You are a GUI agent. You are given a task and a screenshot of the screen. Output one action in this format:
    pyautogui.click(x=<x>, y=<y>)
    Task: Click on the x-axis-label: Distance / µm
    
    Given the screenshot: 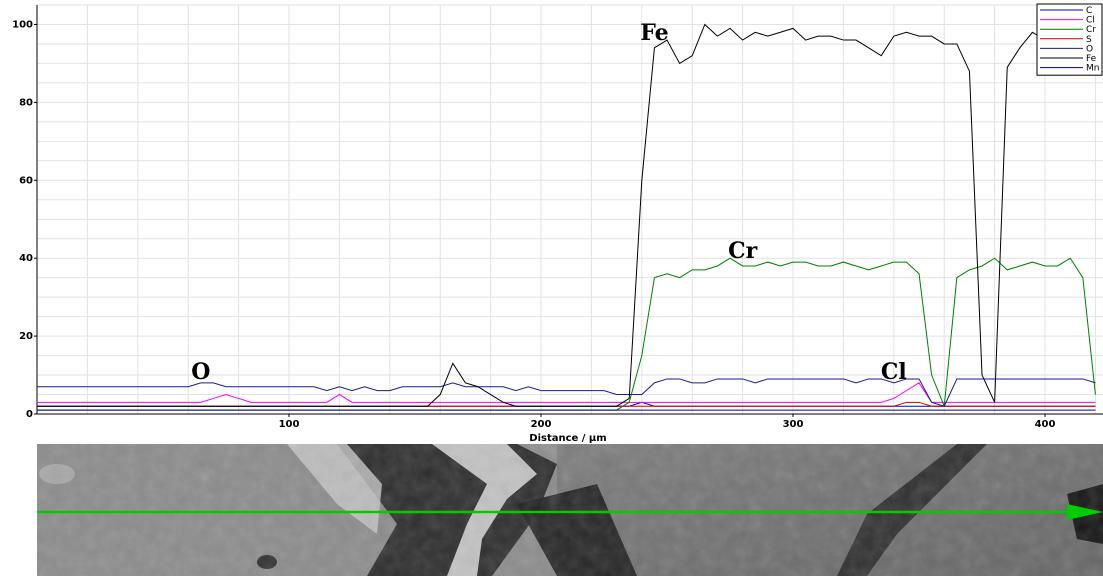 What is the action you would take?
    pyautogui.click(x=567, y=438)
    